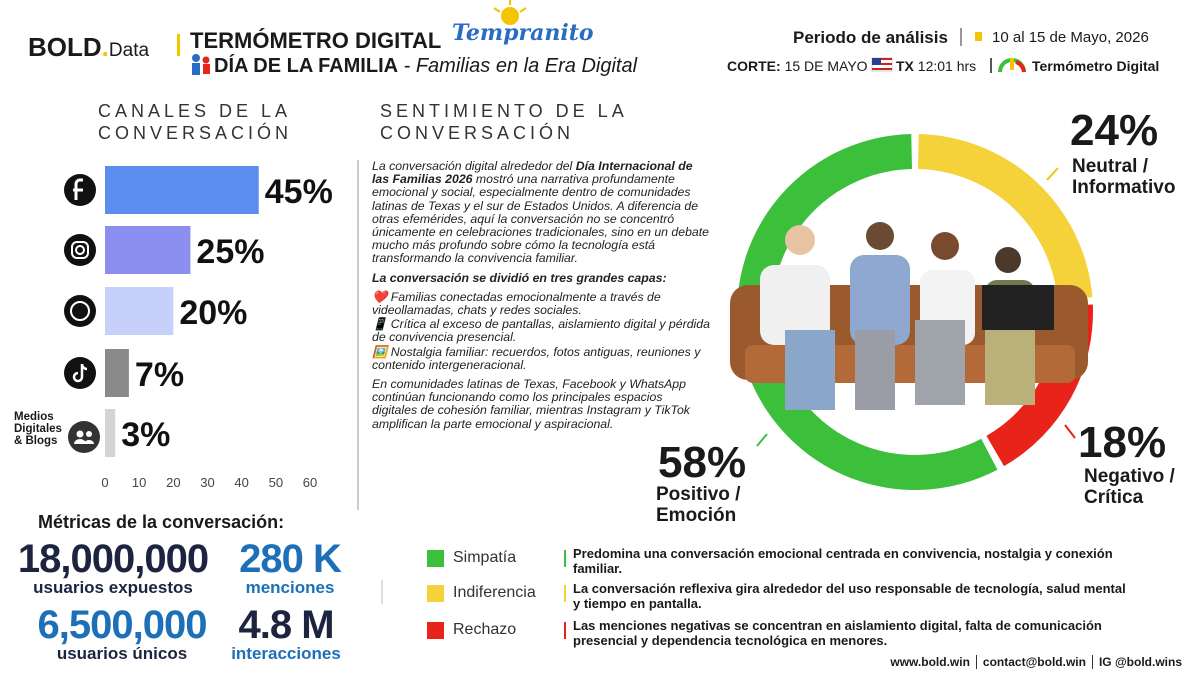 The height and width of the screenshot is (675, 1200). Describe the element at coordinates (947, 66) in the screenshot. I see `time-value: 12:01 hrs` at that location.